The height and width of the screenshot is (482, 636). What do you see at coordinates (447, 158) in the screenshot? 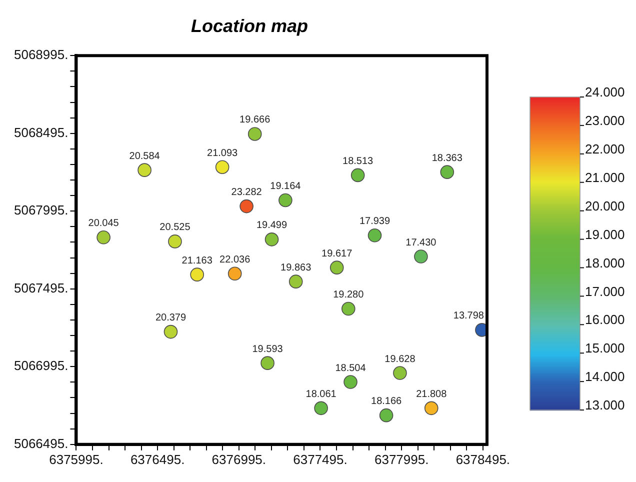
I see `annotation: 18.363` at bounding box center [447, 158].